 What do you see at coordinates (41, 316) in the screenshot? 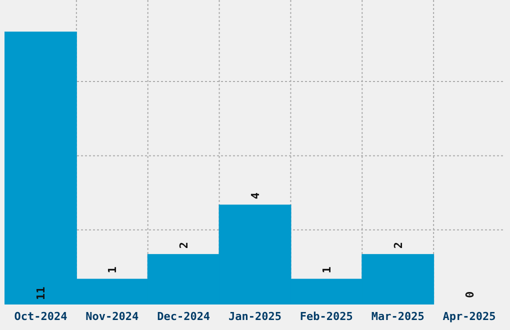
I see `x-tick-label: Oct-2024` at bounding box center [41, 316].